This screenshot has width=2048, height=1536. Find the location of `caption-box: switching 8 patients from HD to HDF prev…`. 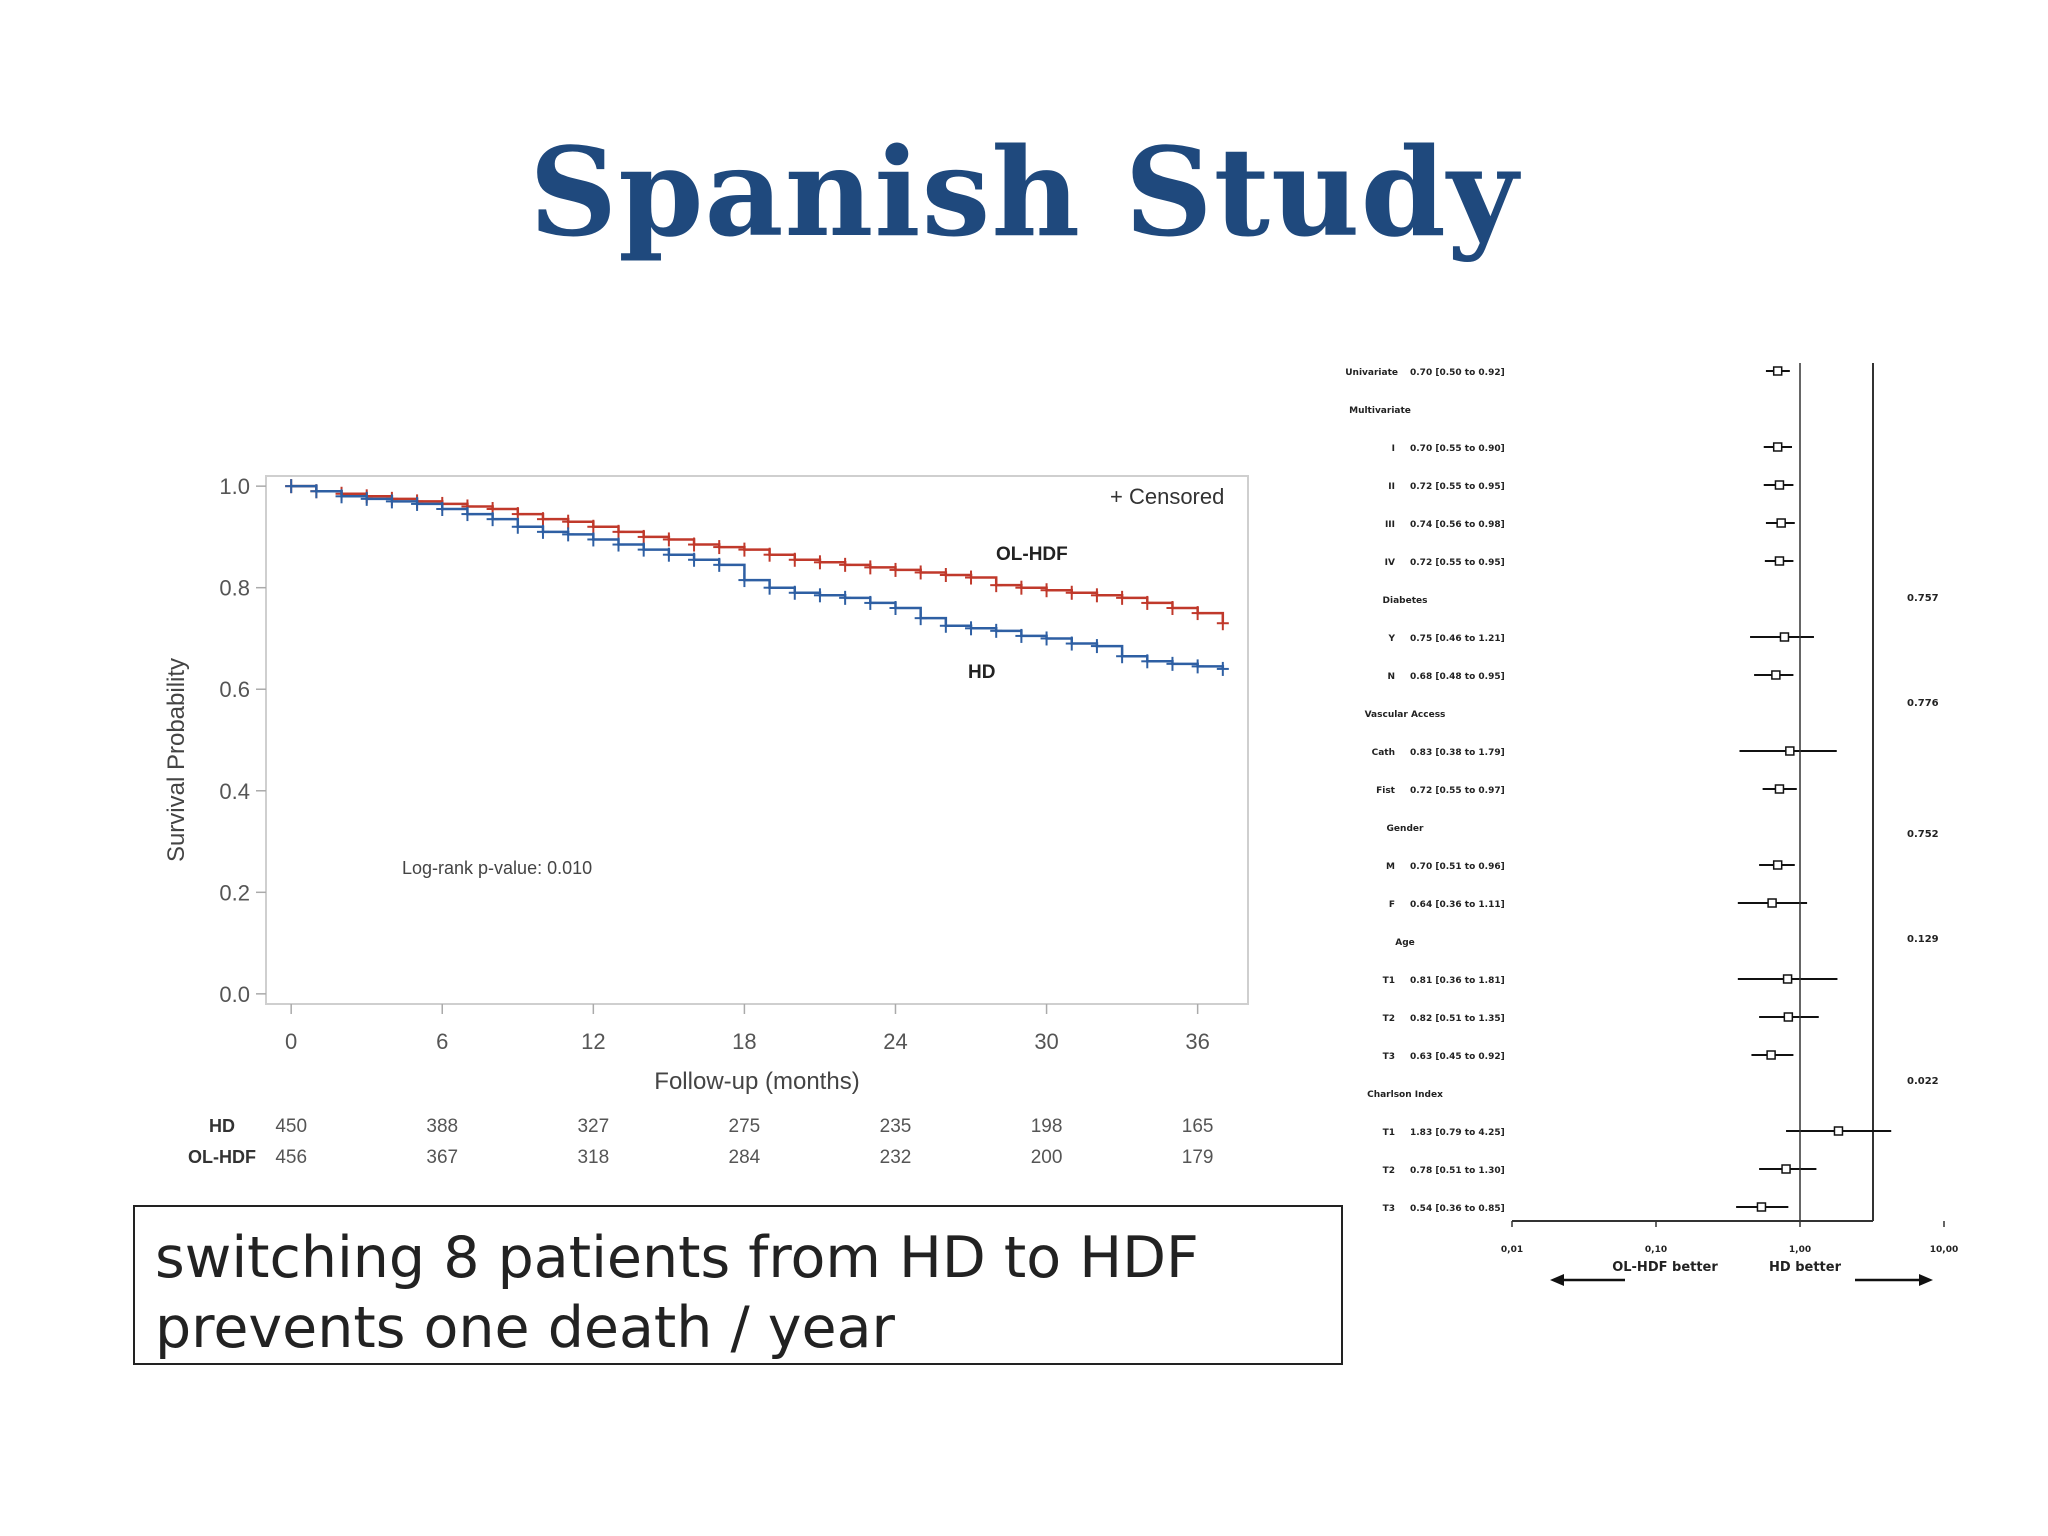

caption-box: switching 8 patients from HD to HDF prev… is located at coordinates (738, 1285).